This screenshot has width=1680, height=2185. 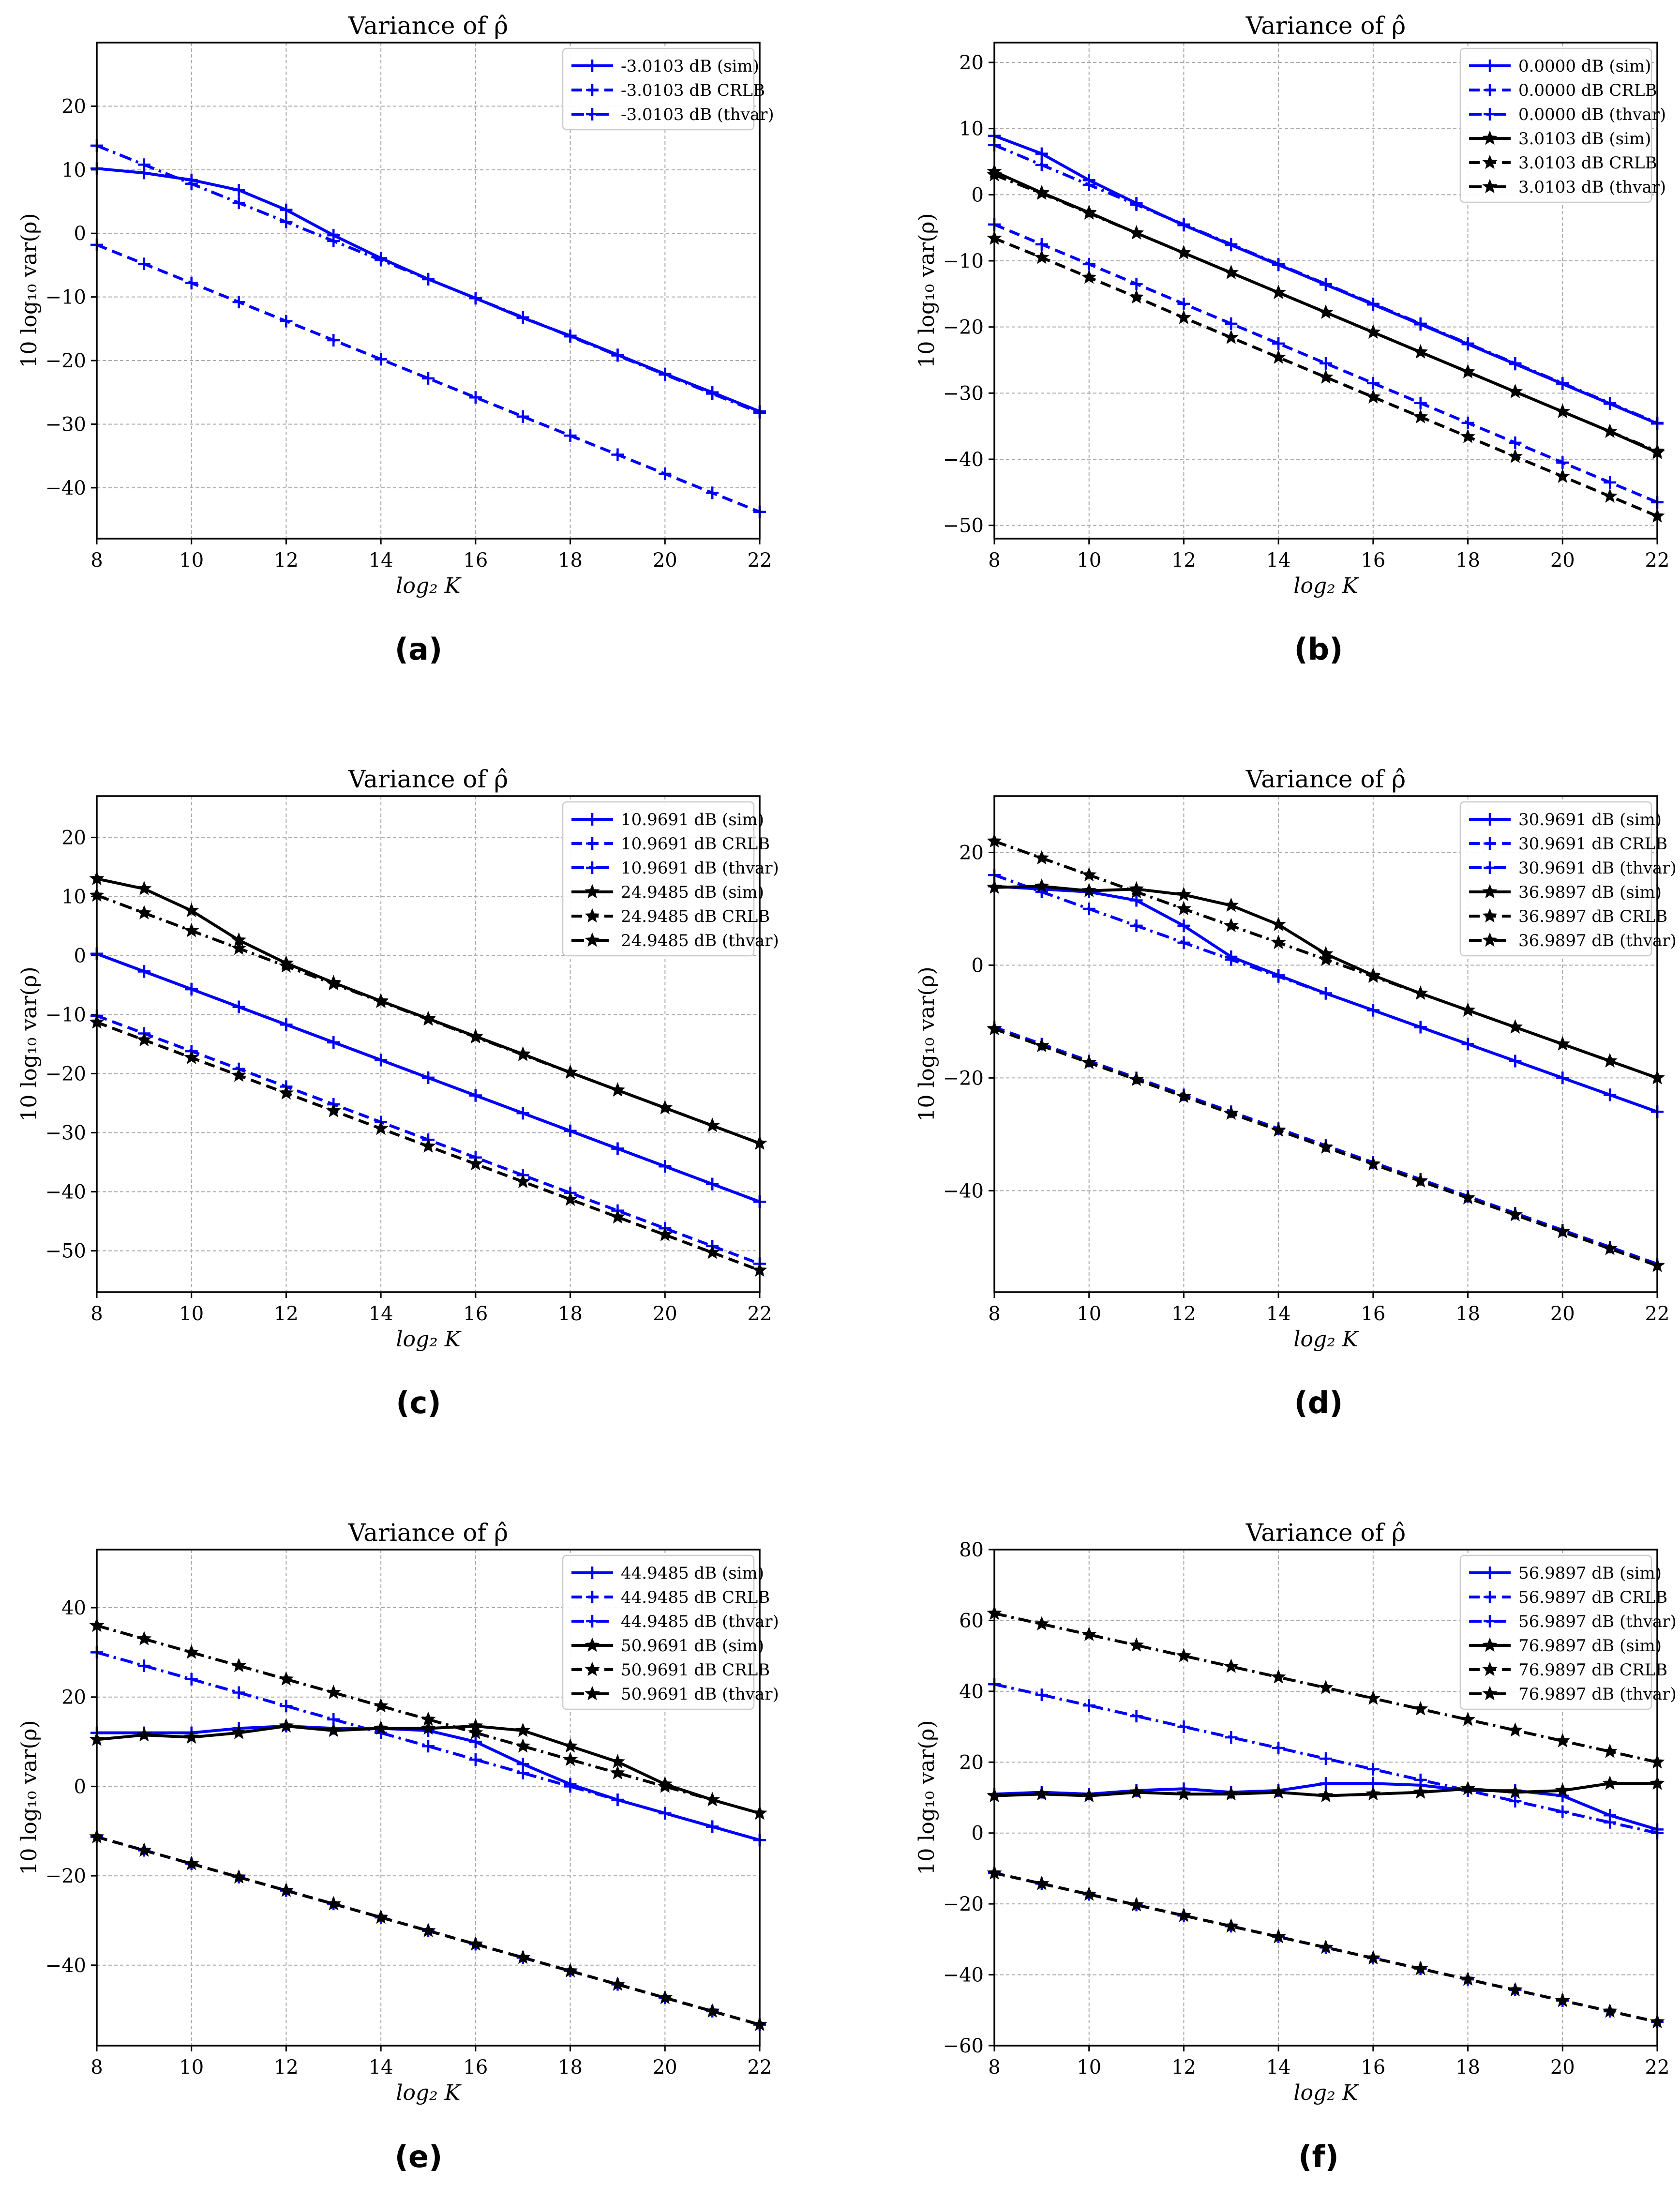 What do you see at coordinates (964, 1904) in the screenshot?
I see `y-tick-label: −20` at bounding box center [964, 1904].